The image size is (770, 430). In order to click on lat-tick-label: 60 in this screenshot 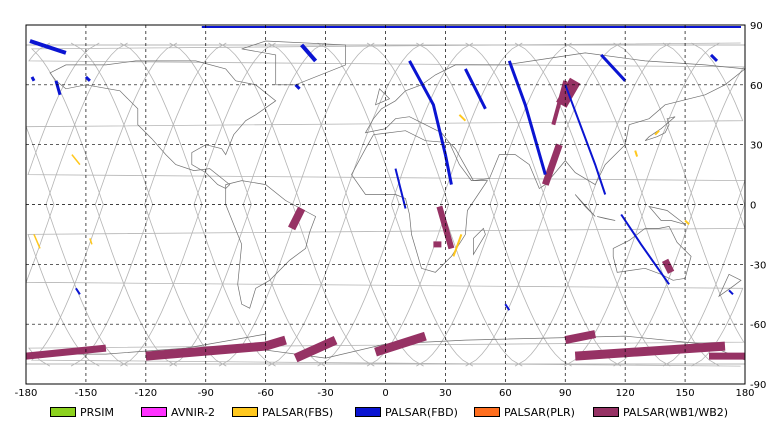, I will do `click(756, 86)`.